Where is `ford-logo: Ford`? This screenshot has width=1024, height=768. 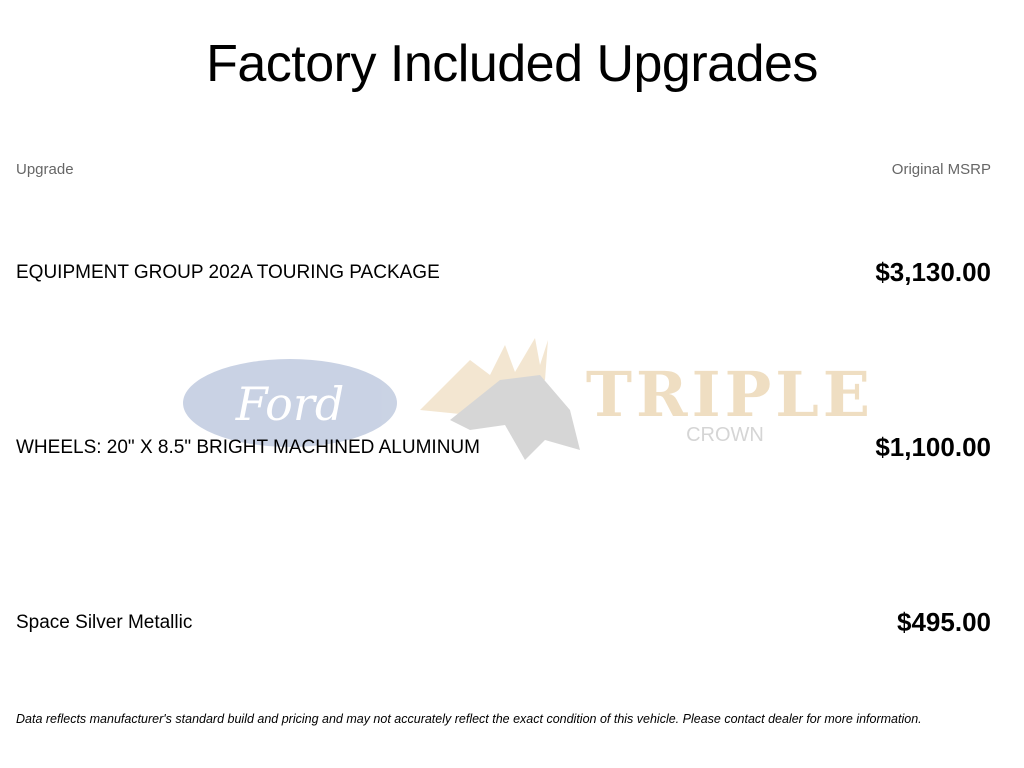
ford-logo: Ford is located at coordinates (290, 403).